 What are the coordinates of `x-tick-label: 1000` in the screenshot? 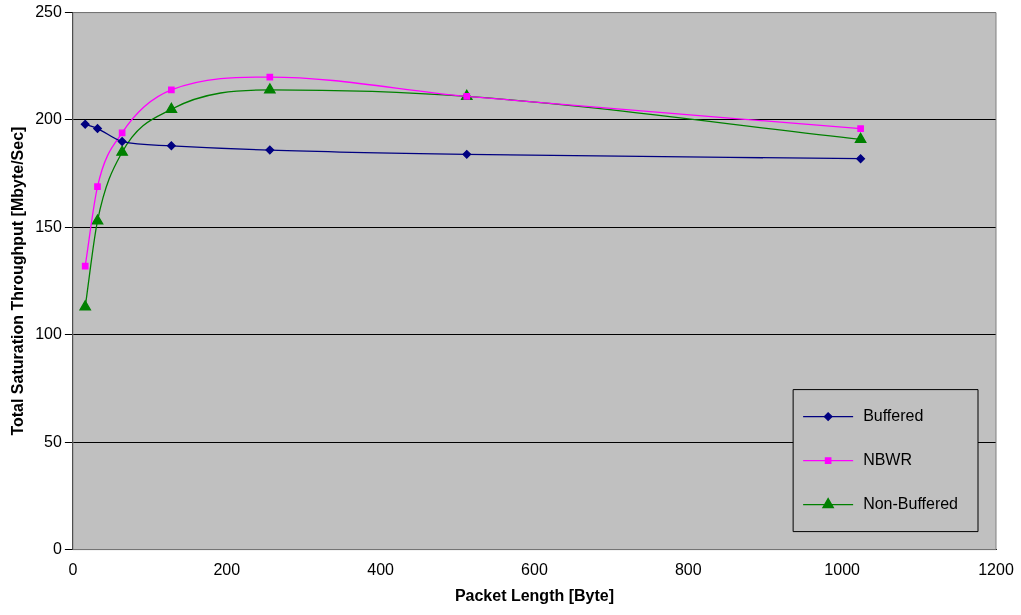 It's located at (842, 569).